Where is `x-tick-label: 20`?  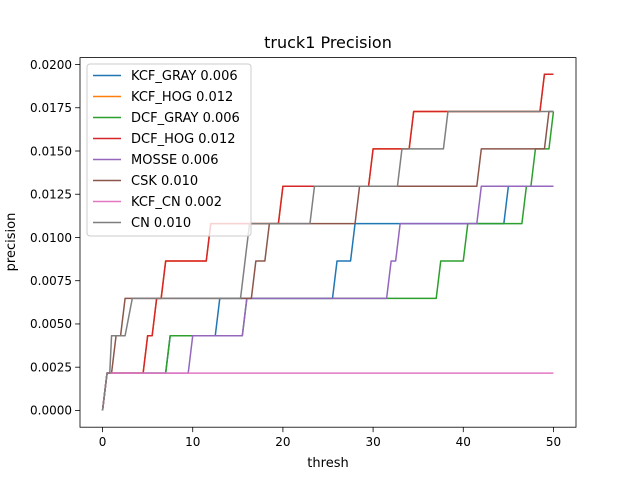 x-tick-label: 20 is located at coordinates (282, 442).